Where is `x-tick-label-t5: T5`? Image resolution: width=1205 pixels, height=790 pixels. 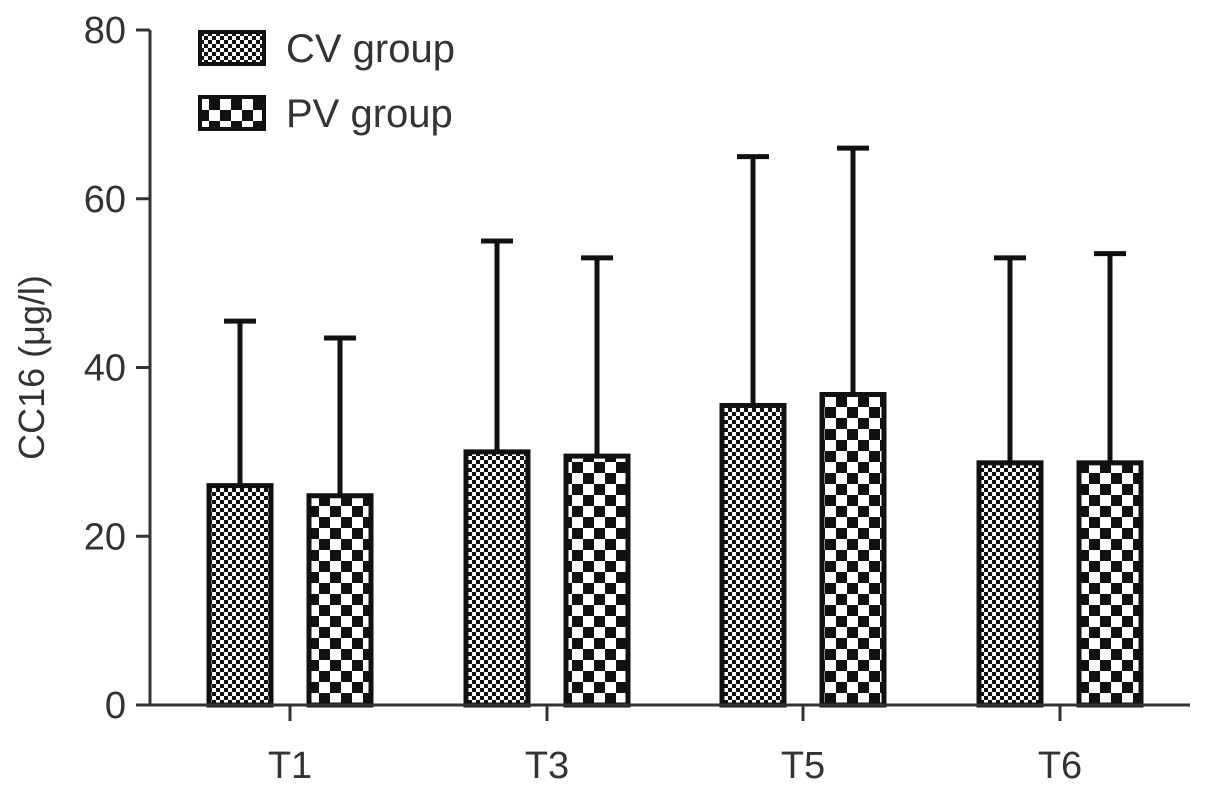
x-tick-label-t5: T5 is located at coordinates (803, 766).